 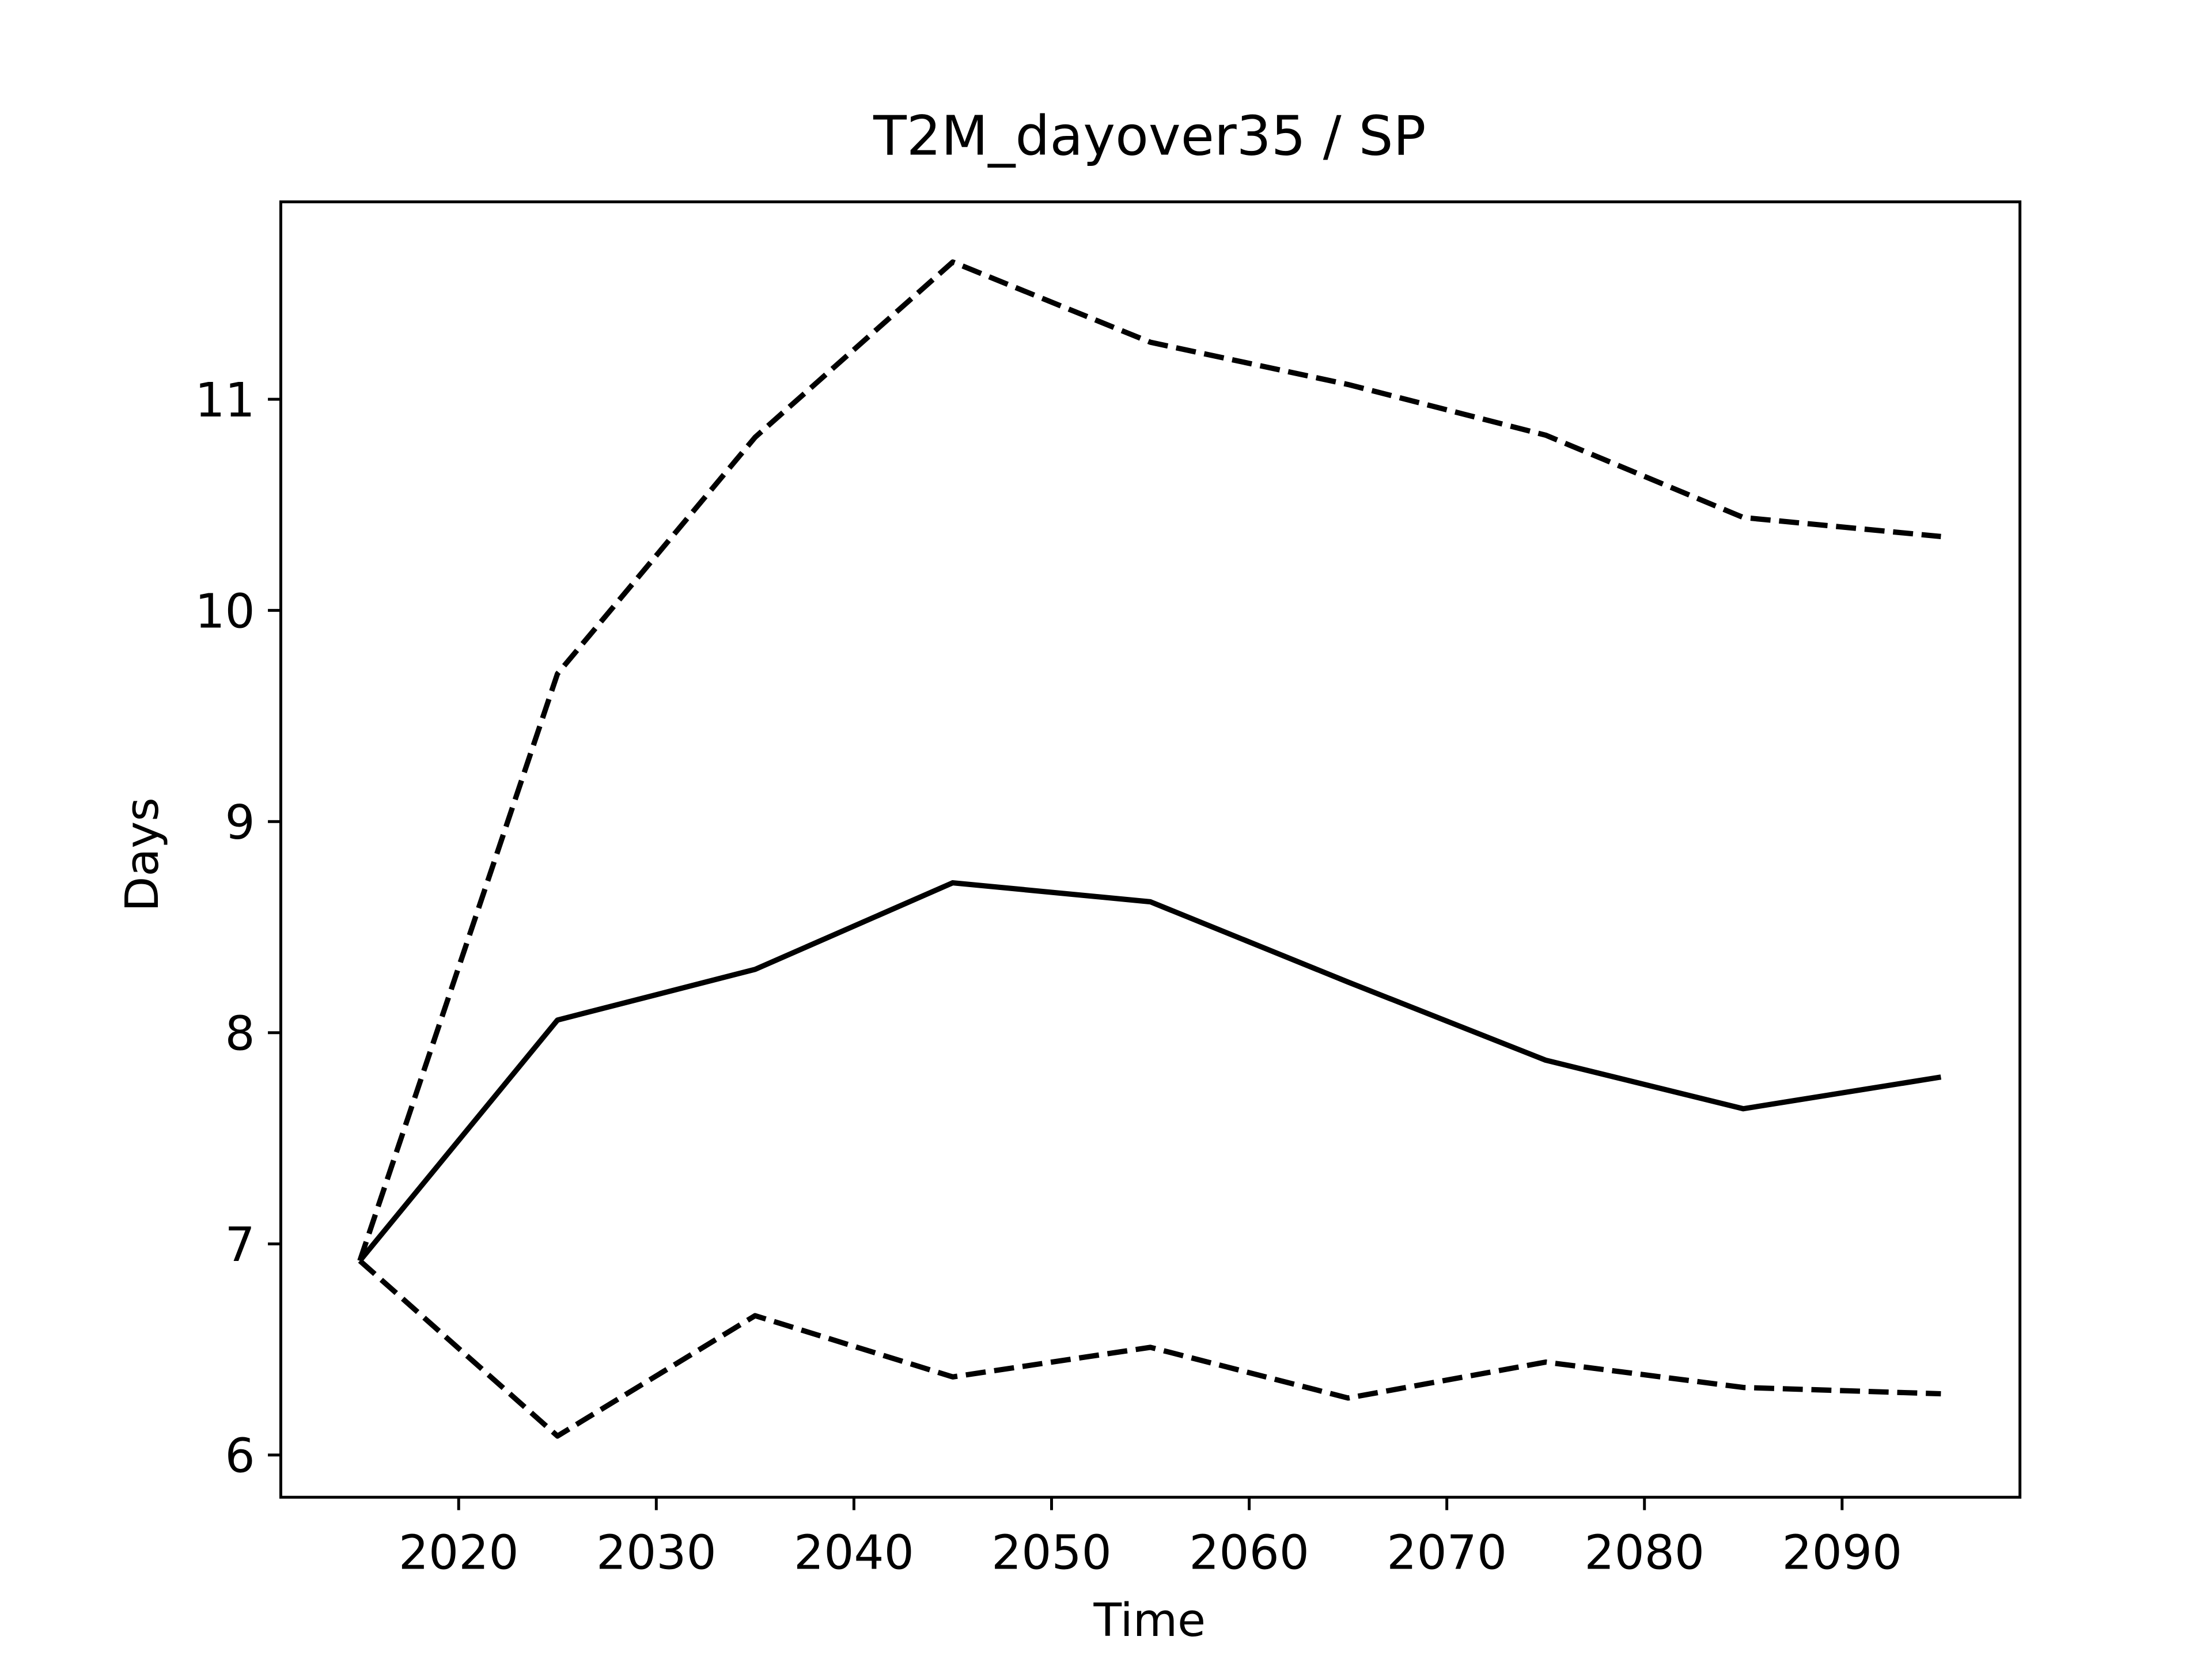 I want to click on x-tick-label: 2040, so click(x=854, y=1552).